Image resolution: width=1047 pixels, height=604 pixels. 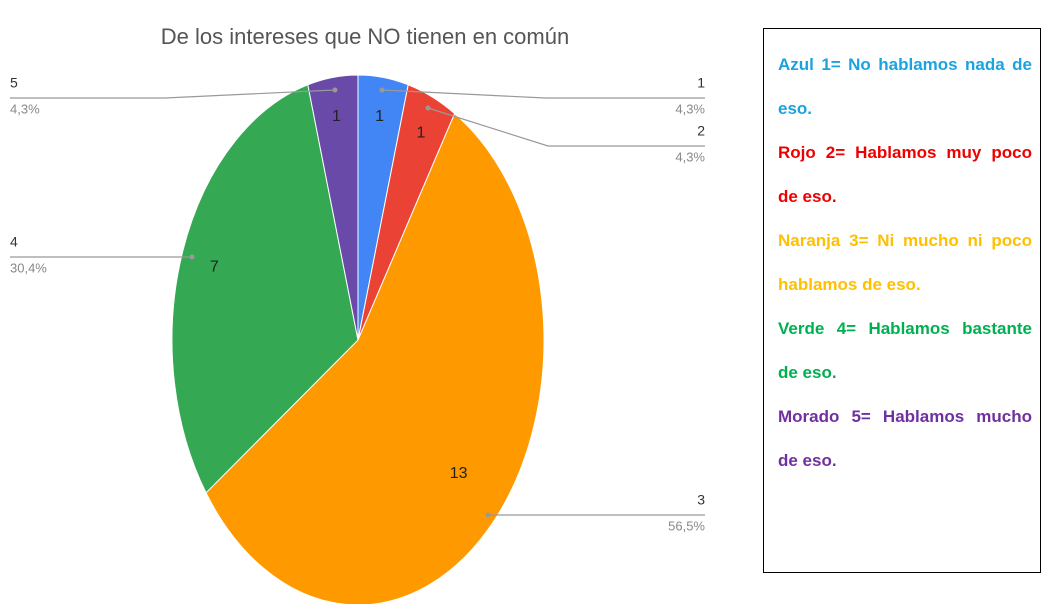 What do you see at coordinates (686, 525) in the screenshot?
I see `percent-label: 56,5%` at bounding box center [686, 525].